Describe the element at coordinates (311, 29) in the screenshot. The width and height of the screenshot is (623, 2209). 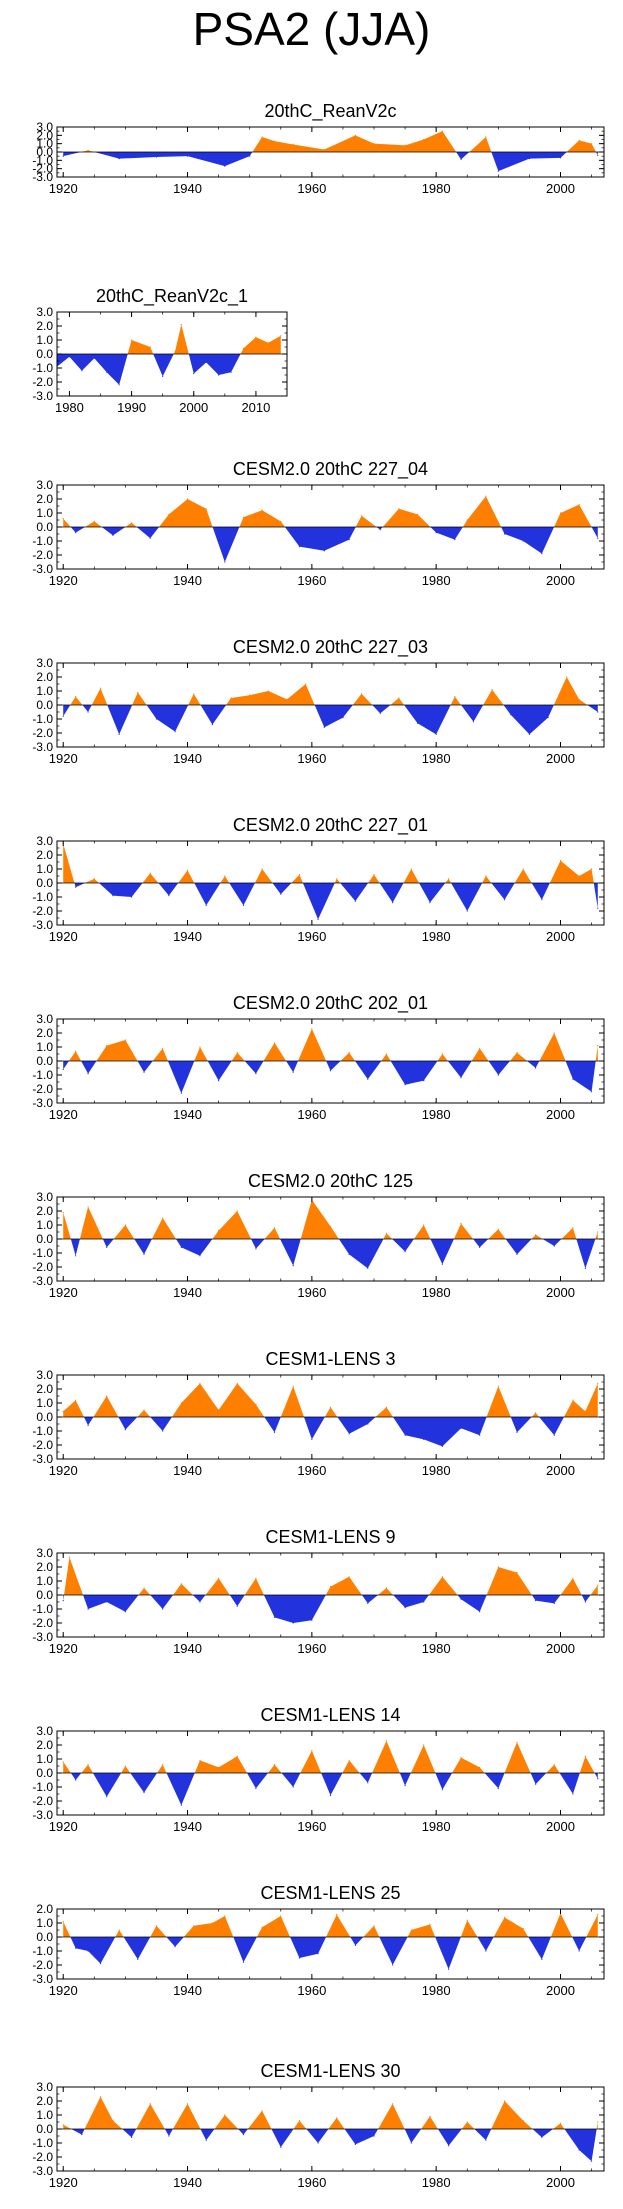
I see `figure-title: PSA2 (JJA)` at that location.